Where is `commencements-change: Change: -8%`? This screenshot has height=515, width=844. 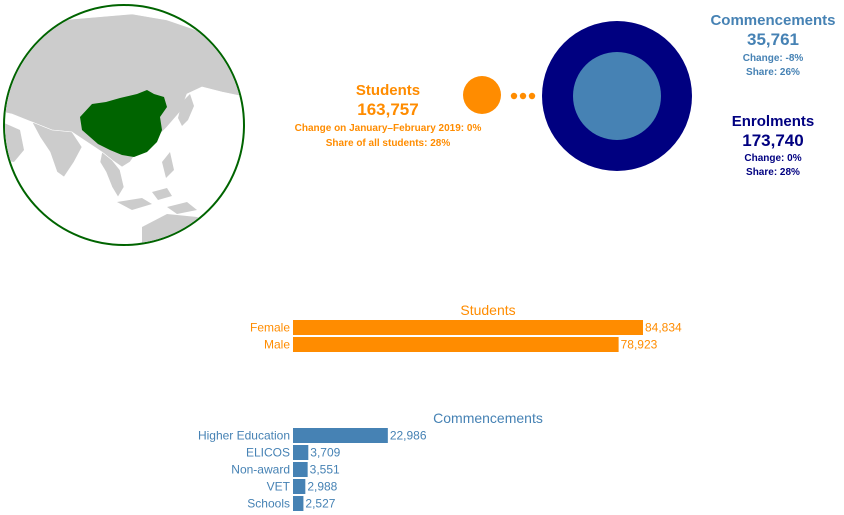
commencements-change: Change: -8% is located at coordinates (773, 58).